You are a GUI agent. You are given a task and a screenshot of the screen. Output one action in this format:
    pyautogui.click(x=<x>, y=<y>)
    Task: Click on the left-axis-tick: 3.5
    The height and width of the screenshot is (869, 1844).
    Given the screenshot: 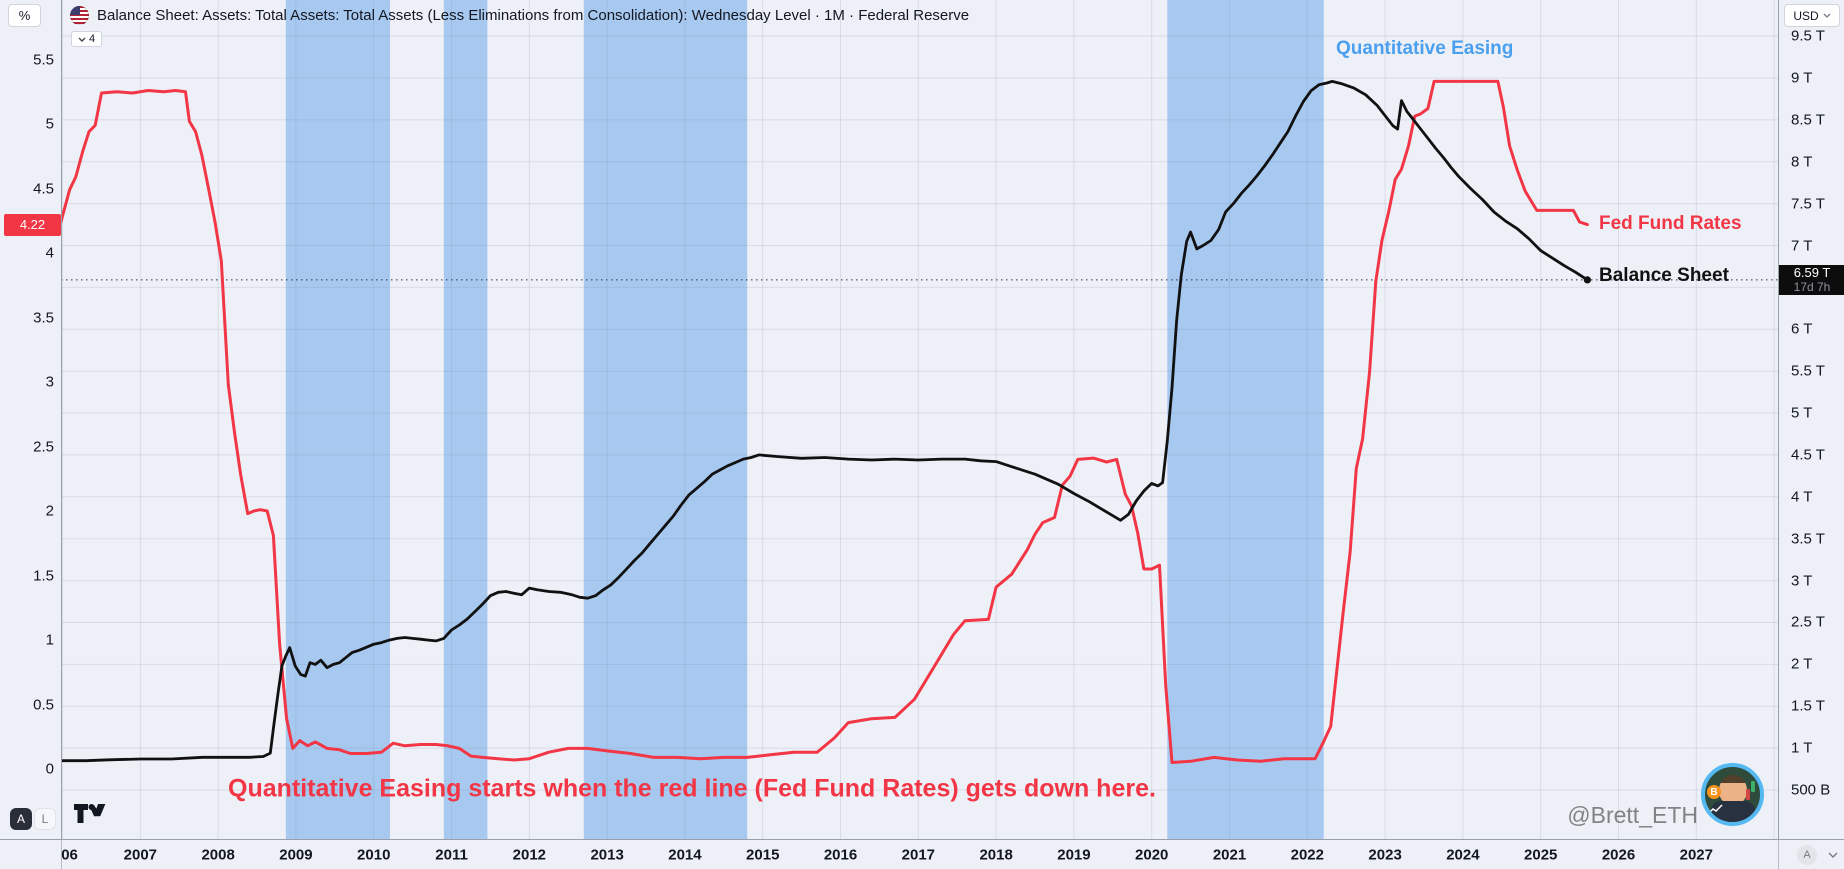 What is the action you would take?
    pyautogui.click(x=43, y=317)
    